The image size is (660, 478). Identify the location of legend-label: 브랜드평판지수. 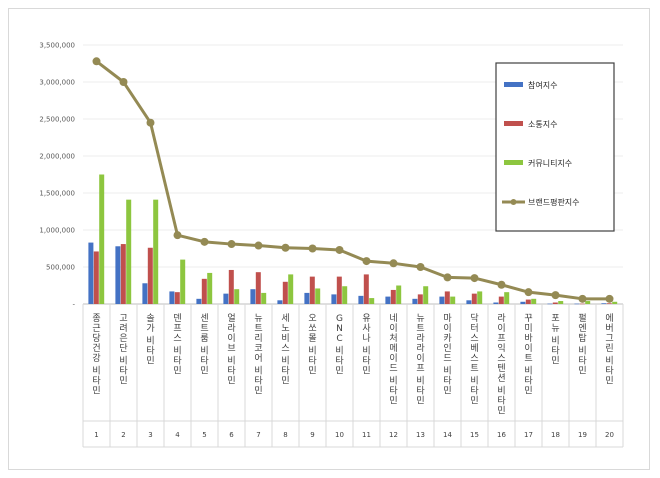
(554, 202).